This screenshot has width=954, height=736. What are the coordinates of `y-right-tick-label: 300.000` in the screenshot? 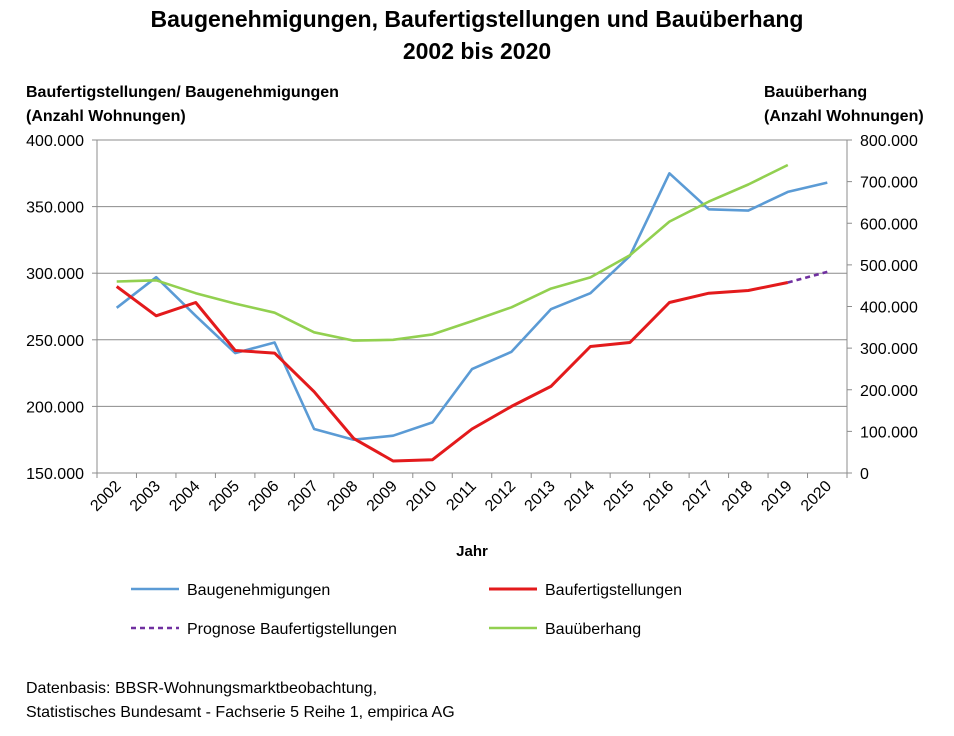 It's located at (889, 349).